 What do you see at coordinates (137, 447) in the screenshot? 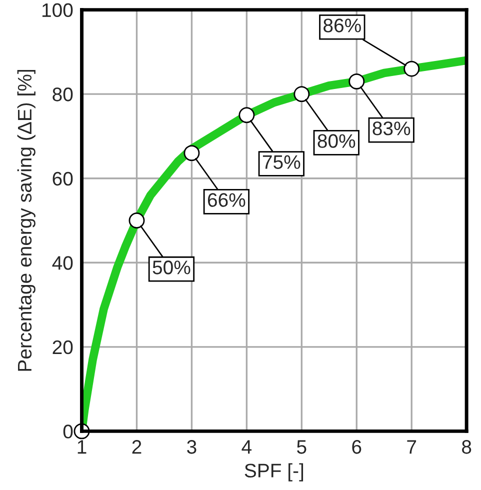
I see `x-tick-label: 2` at bounding box center [137, 447].